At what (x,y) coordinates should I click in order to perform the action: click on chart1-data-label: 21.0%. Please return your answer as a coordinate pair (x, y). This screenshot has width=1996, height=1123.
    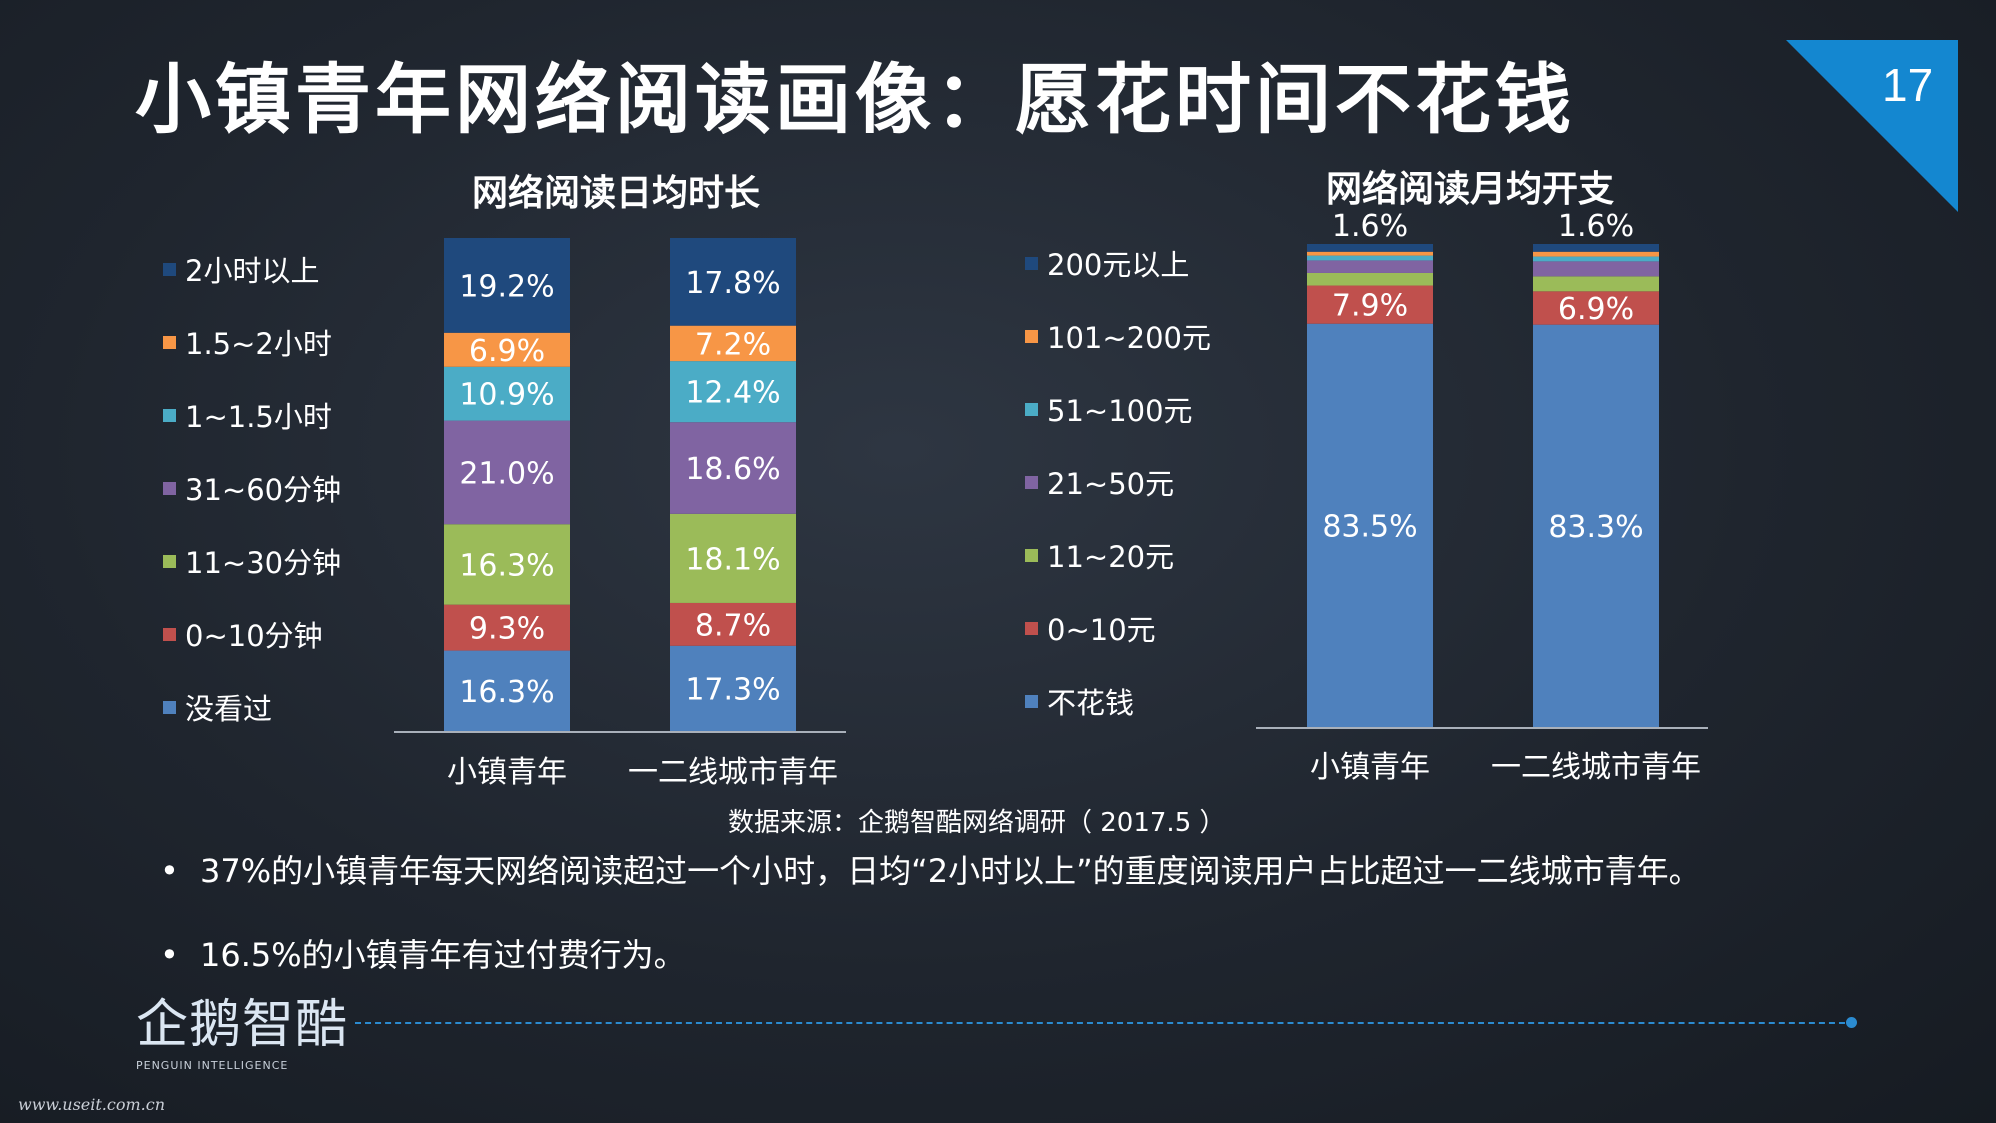
    Looking at the image, I should click on (506, 473).